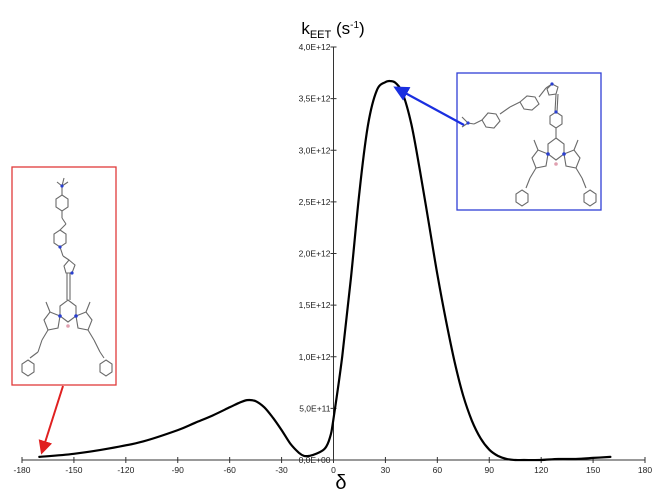 This screenshot has height=497, width=652. I want to click on right-inset-frame, so click(529, 141).